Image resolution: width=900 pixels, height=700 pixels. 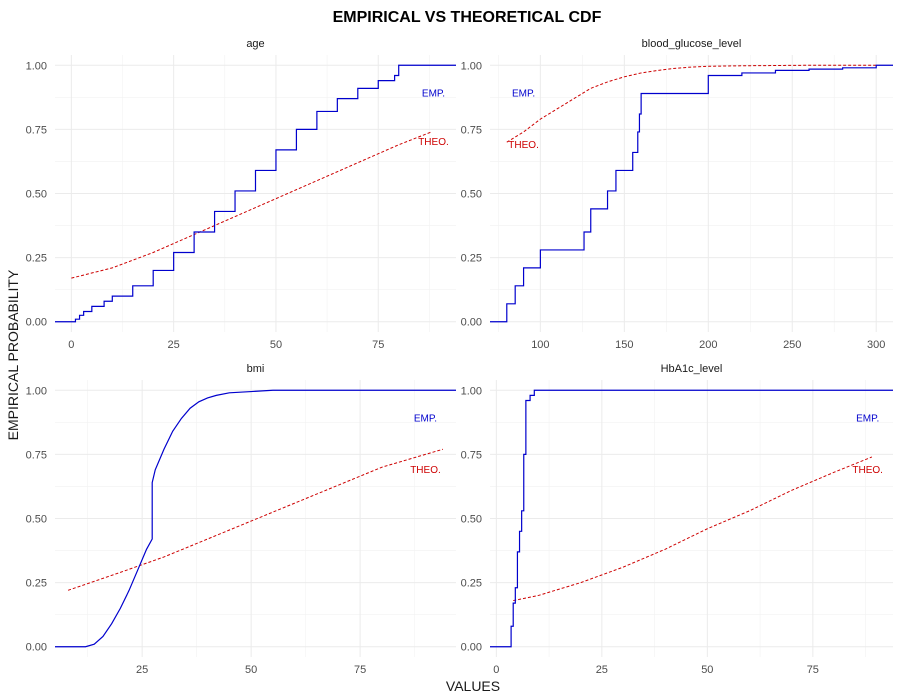 What do you see at coordinates (692, 44) in the screenshot?
I see `panel-strip-label: blood_glucose_level` at bounding box center [692, 44].